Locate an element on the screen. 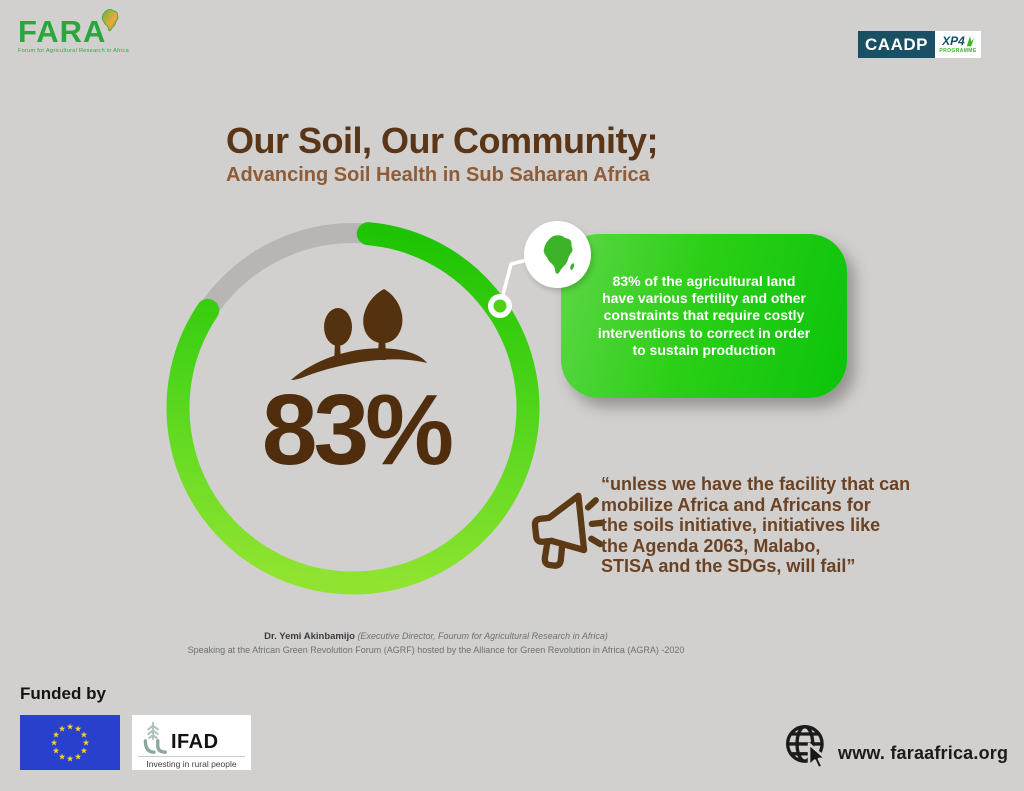 This screenshot has width=1024, height=791. fara-logo-text: FARA is located at coordinates (62, 31).